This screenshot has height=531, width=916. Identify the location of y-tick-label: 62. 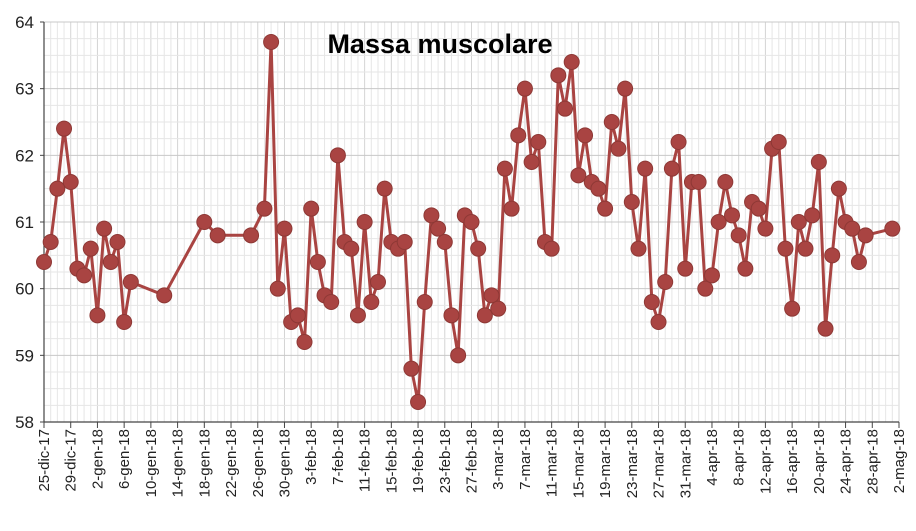
(24, 155).